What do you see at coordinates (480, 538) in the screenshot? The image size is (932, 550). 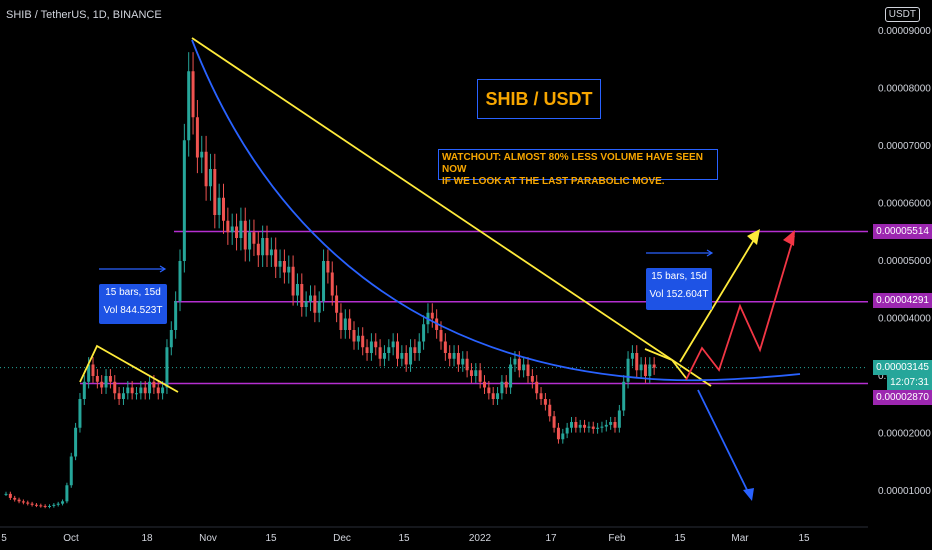 I see `x-tick-label: 2022` at bounding box center [480, 538].